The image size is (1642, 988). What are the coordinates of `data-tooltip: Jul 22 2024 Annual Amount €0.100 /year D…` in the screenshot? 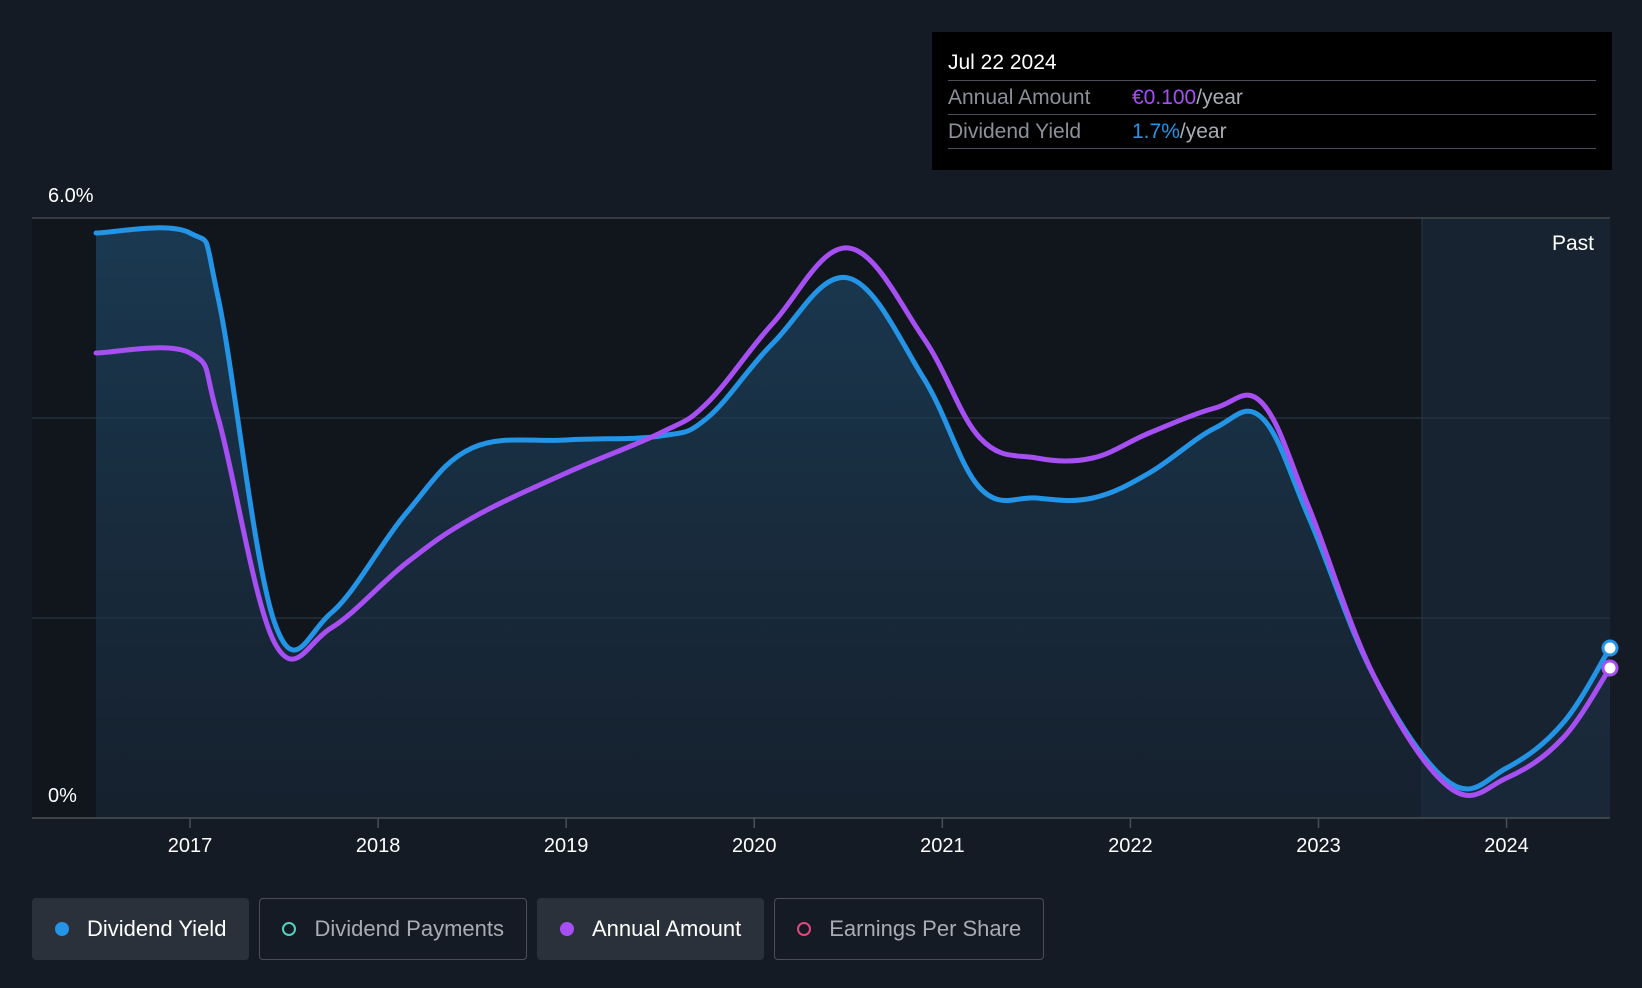 It's located at (1272, 101).